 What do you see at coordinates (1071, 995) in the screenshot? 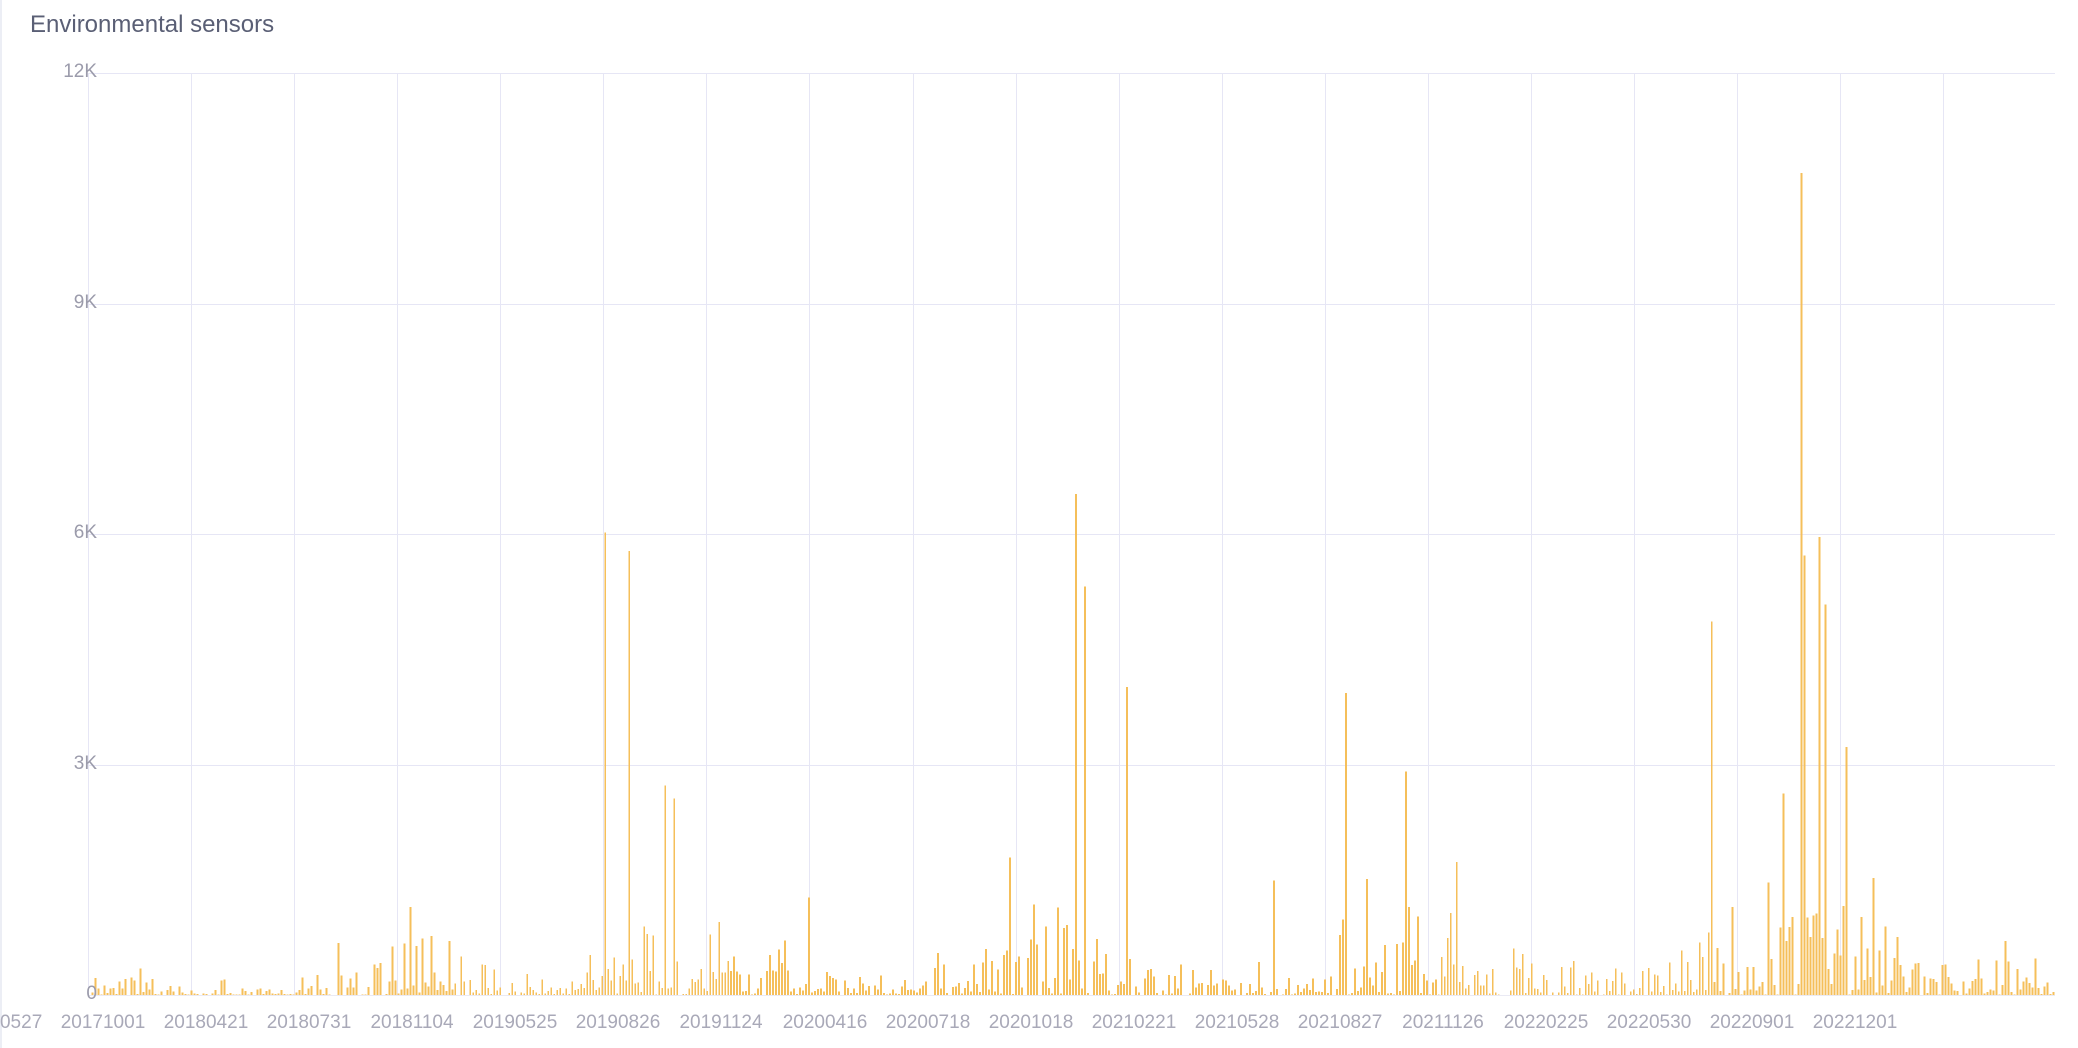
I see `plot-baseline` at bounding box center [1071, 995].